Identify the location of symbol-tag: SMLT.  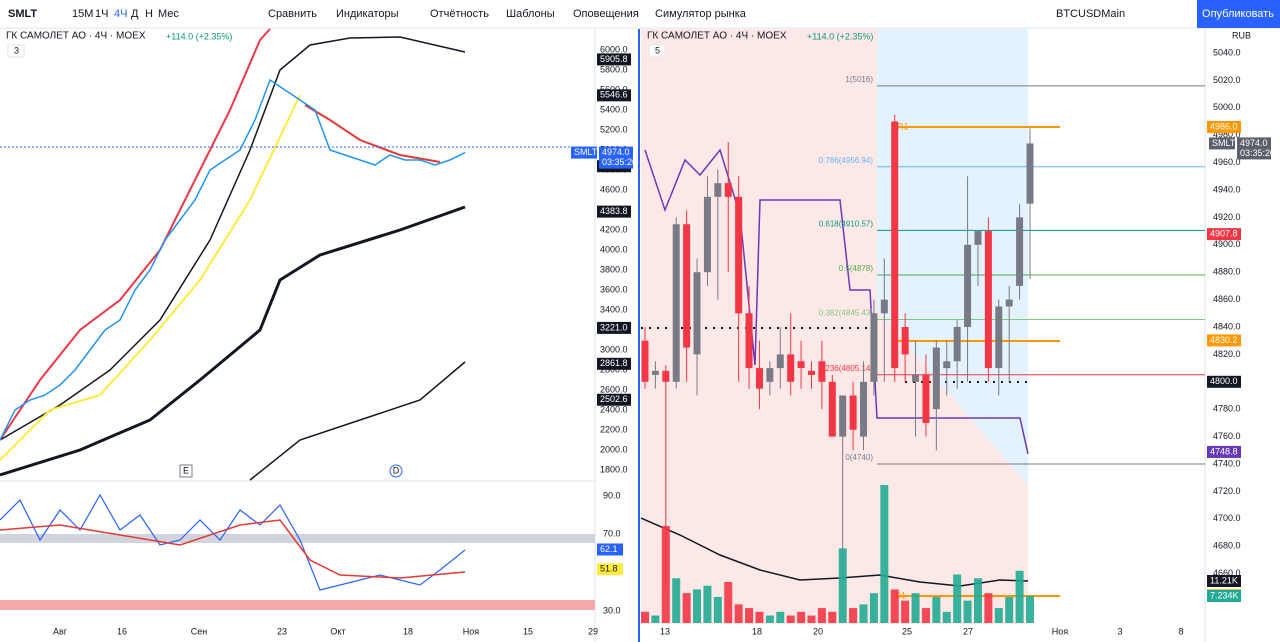
(1224, 143).